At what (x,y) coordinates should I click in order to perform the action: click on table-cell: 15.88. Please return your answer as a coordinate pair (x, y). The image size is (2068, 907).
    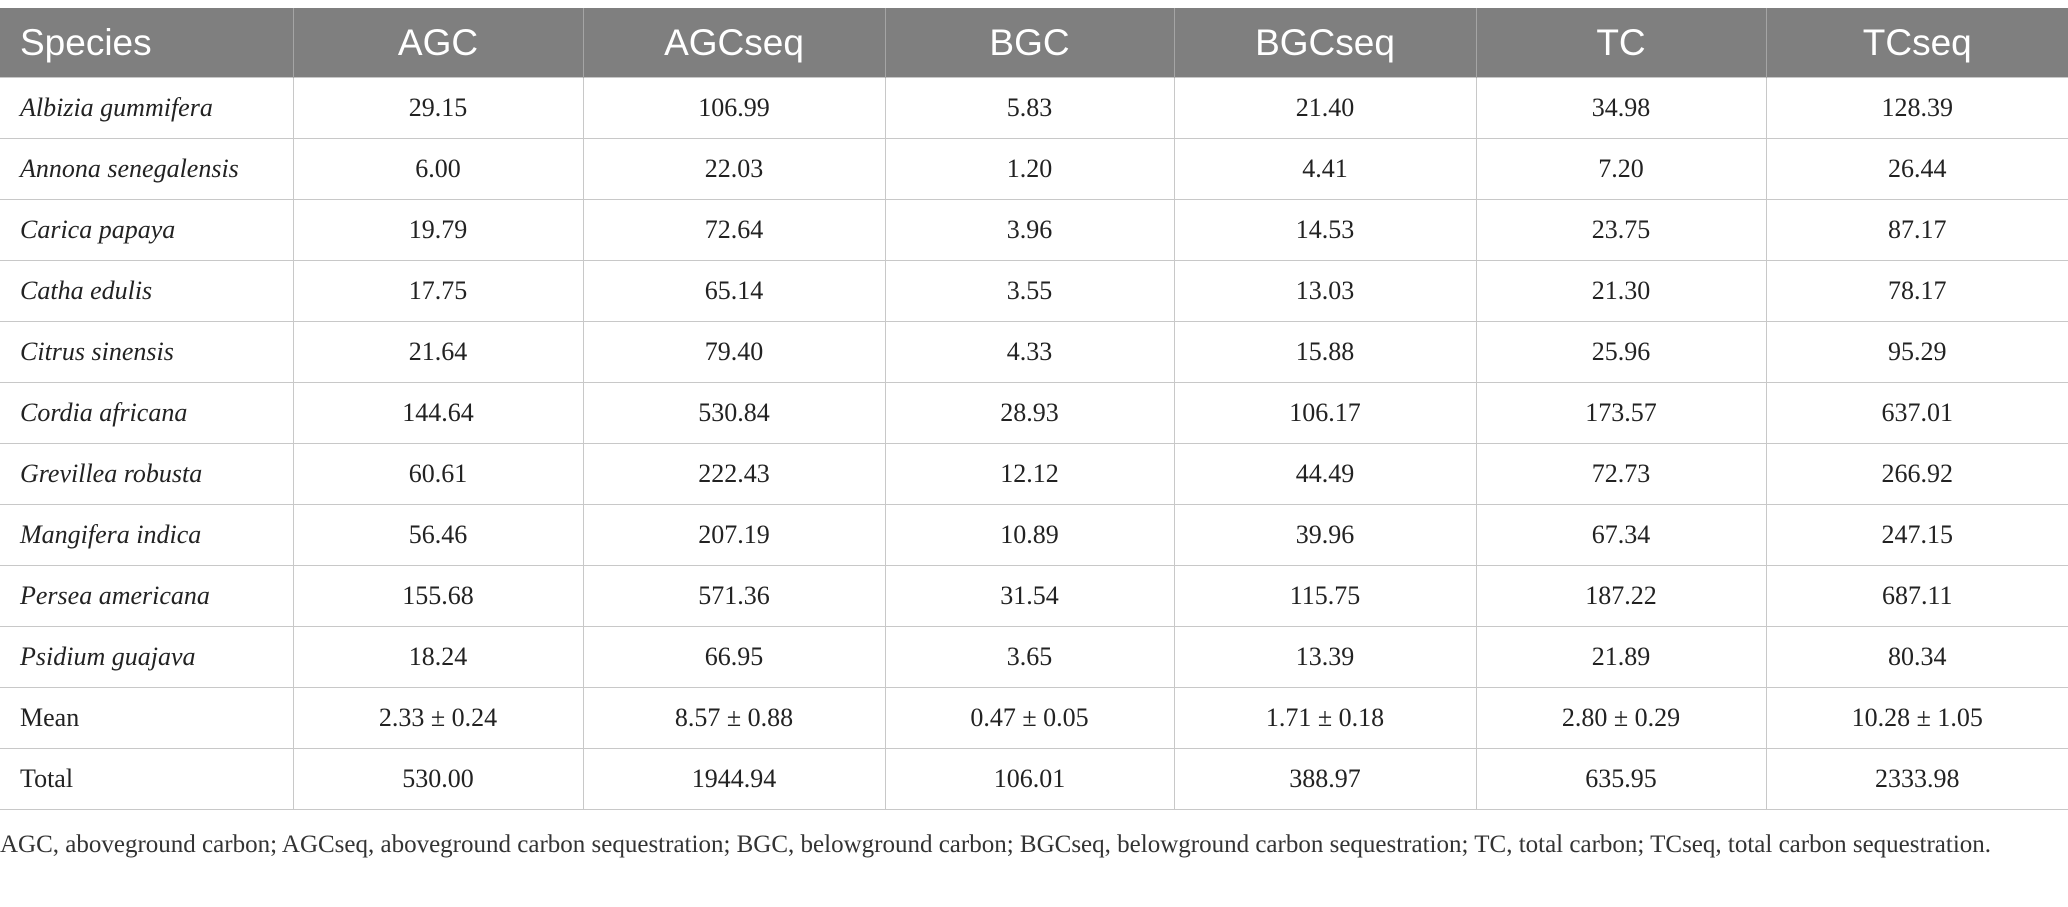
    Looking at the image, I should click on (1325, 352).